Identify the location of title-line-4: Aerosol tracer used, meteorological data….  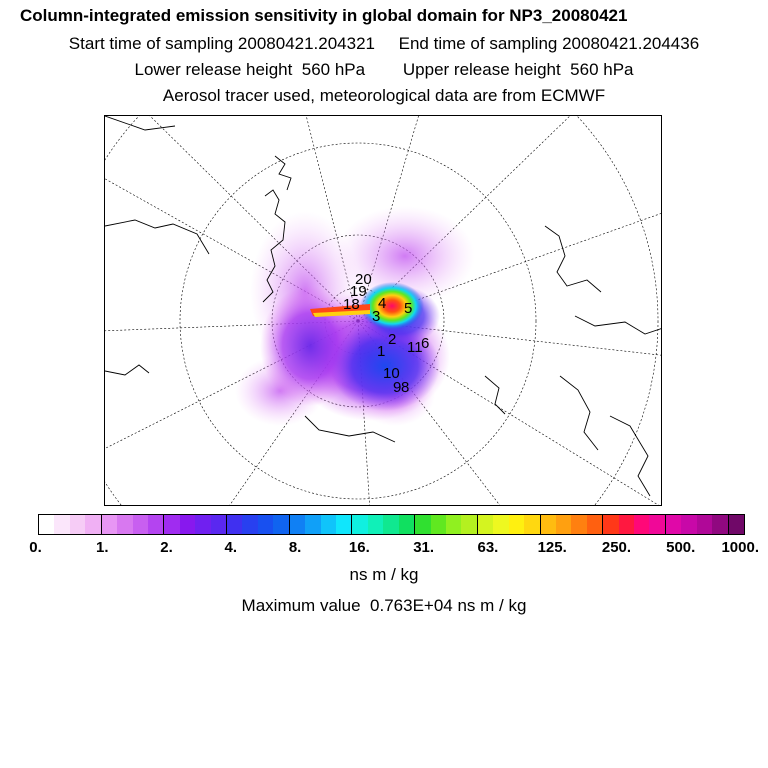
(384, 95).